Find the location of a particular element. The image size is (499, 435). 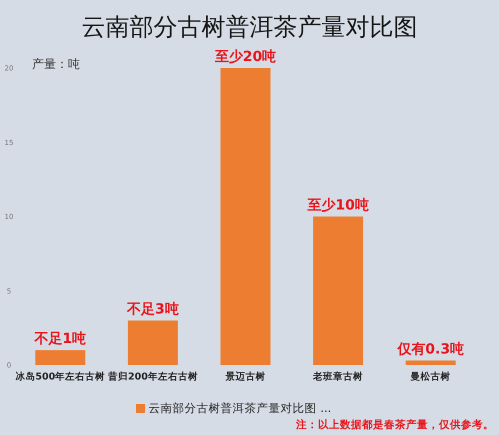

data-label: 不足1吨 is located at coordinates (59, 339).